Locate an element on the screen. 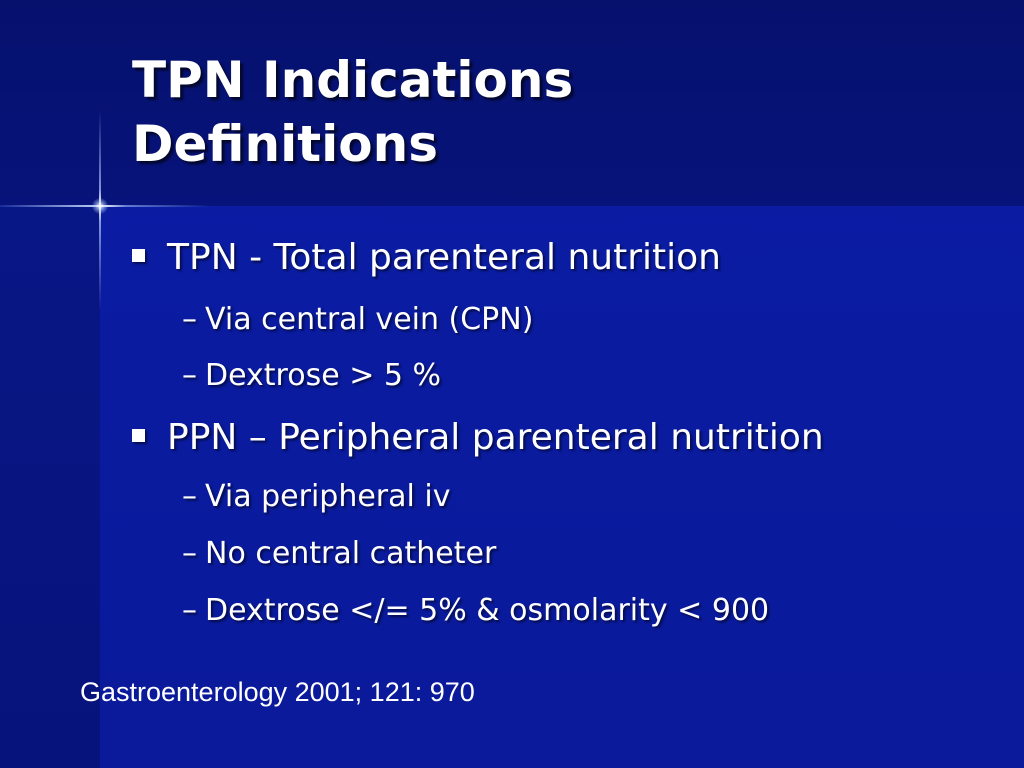  bullet-item-ppn: PPN – Peripheral parenteral nutrition is located at coordinates (478, 438).